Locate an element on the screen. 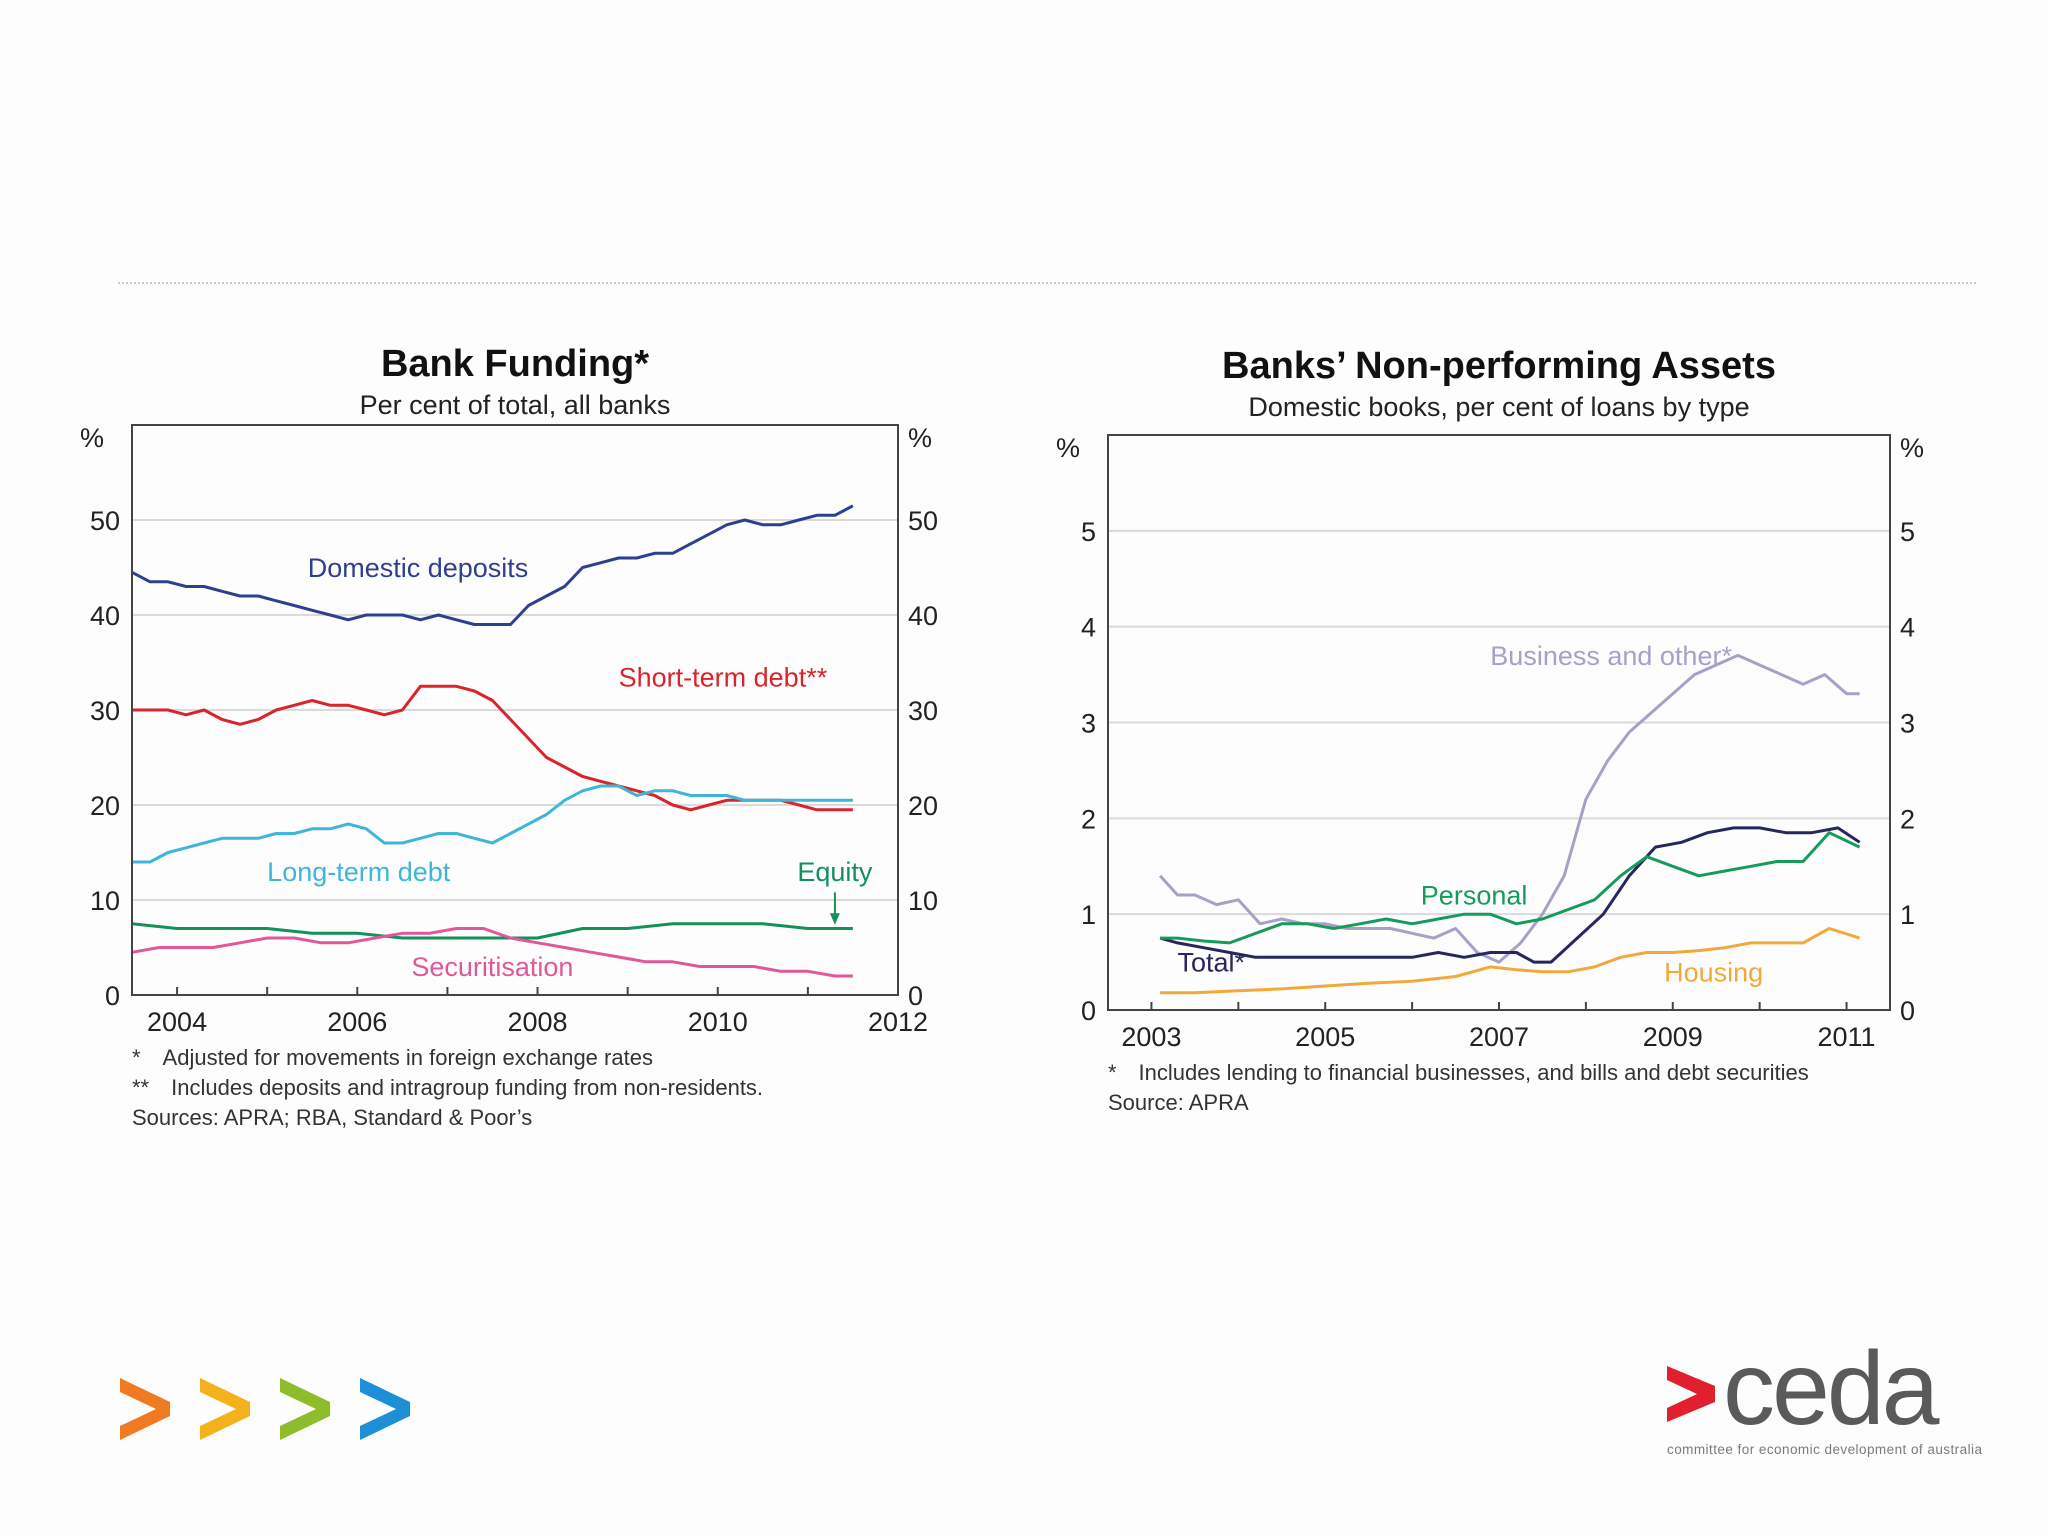  x-tick-label: 2012 is located at coordinates (898, 1022).